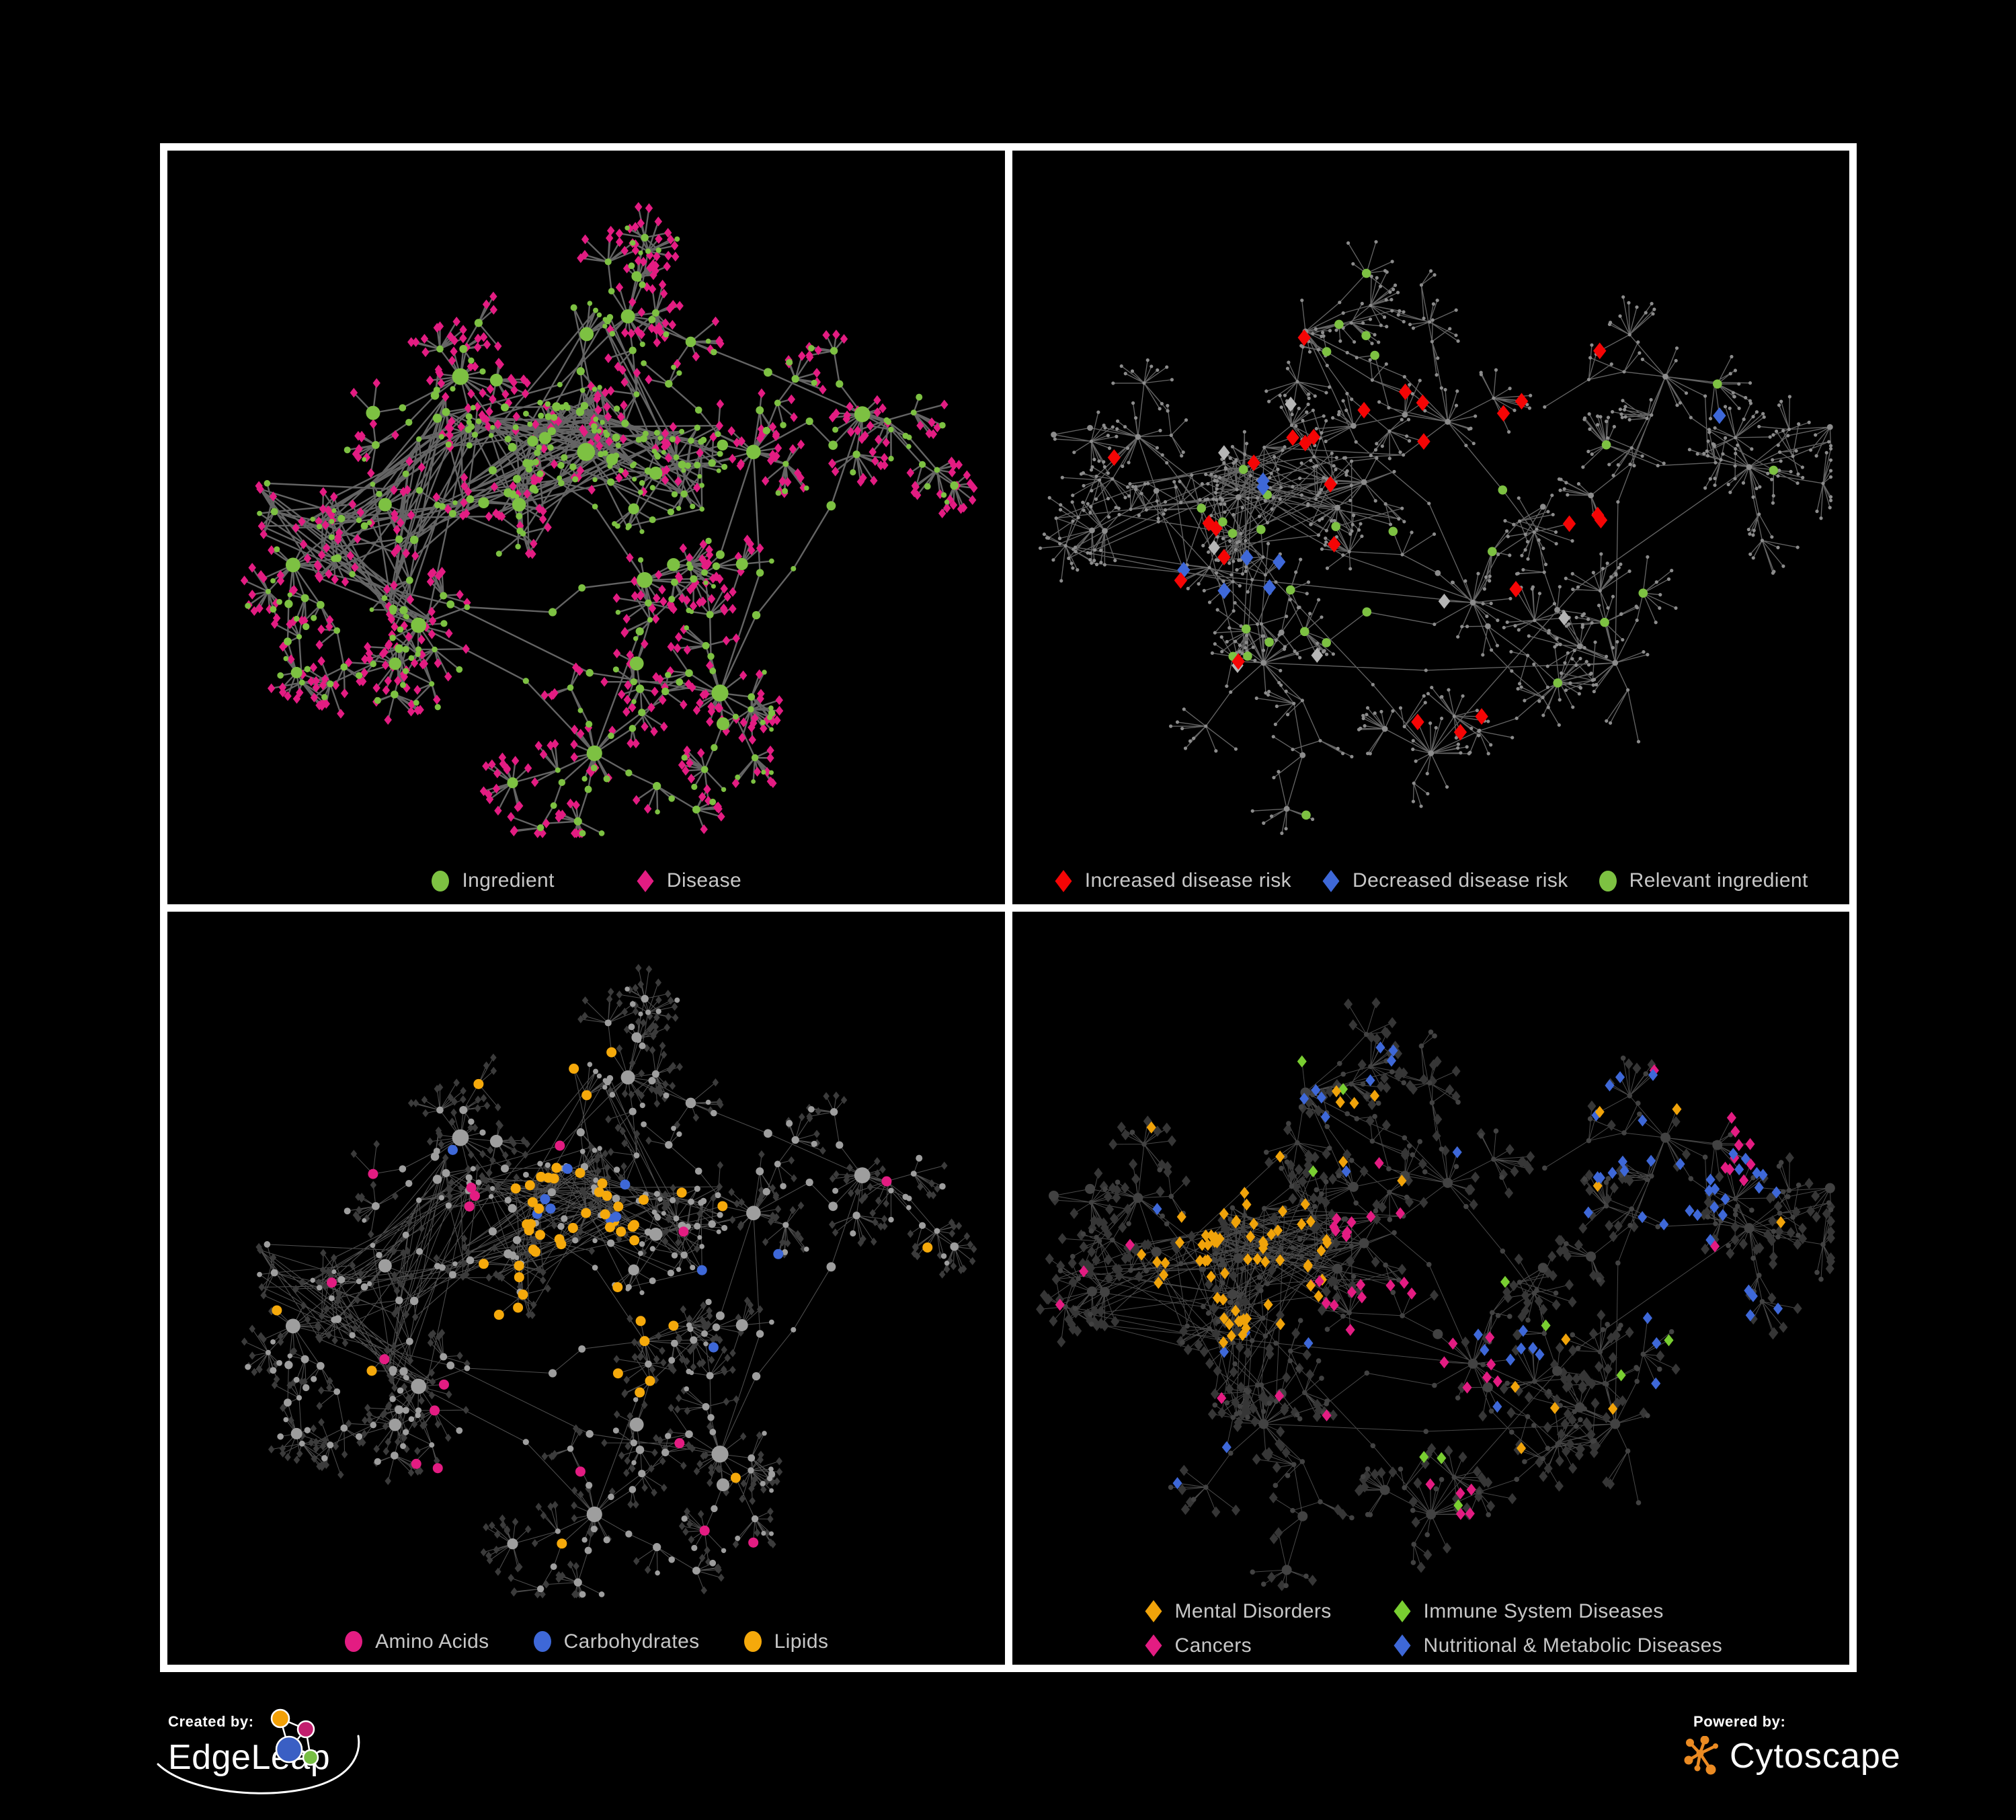 Image resolution: width=2016 pixels, height=1820 pixels. I want to click on powered-by-block: Powered by:, so click(1838, 1763).